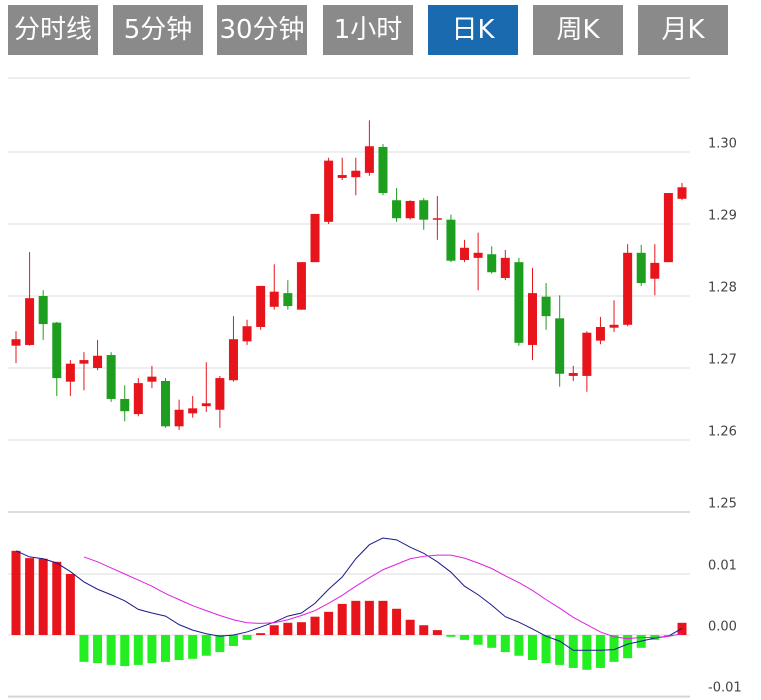  Describe the element at coordinates (262, 30) in the screenshot. I see `tab: 30分钟` at that location.